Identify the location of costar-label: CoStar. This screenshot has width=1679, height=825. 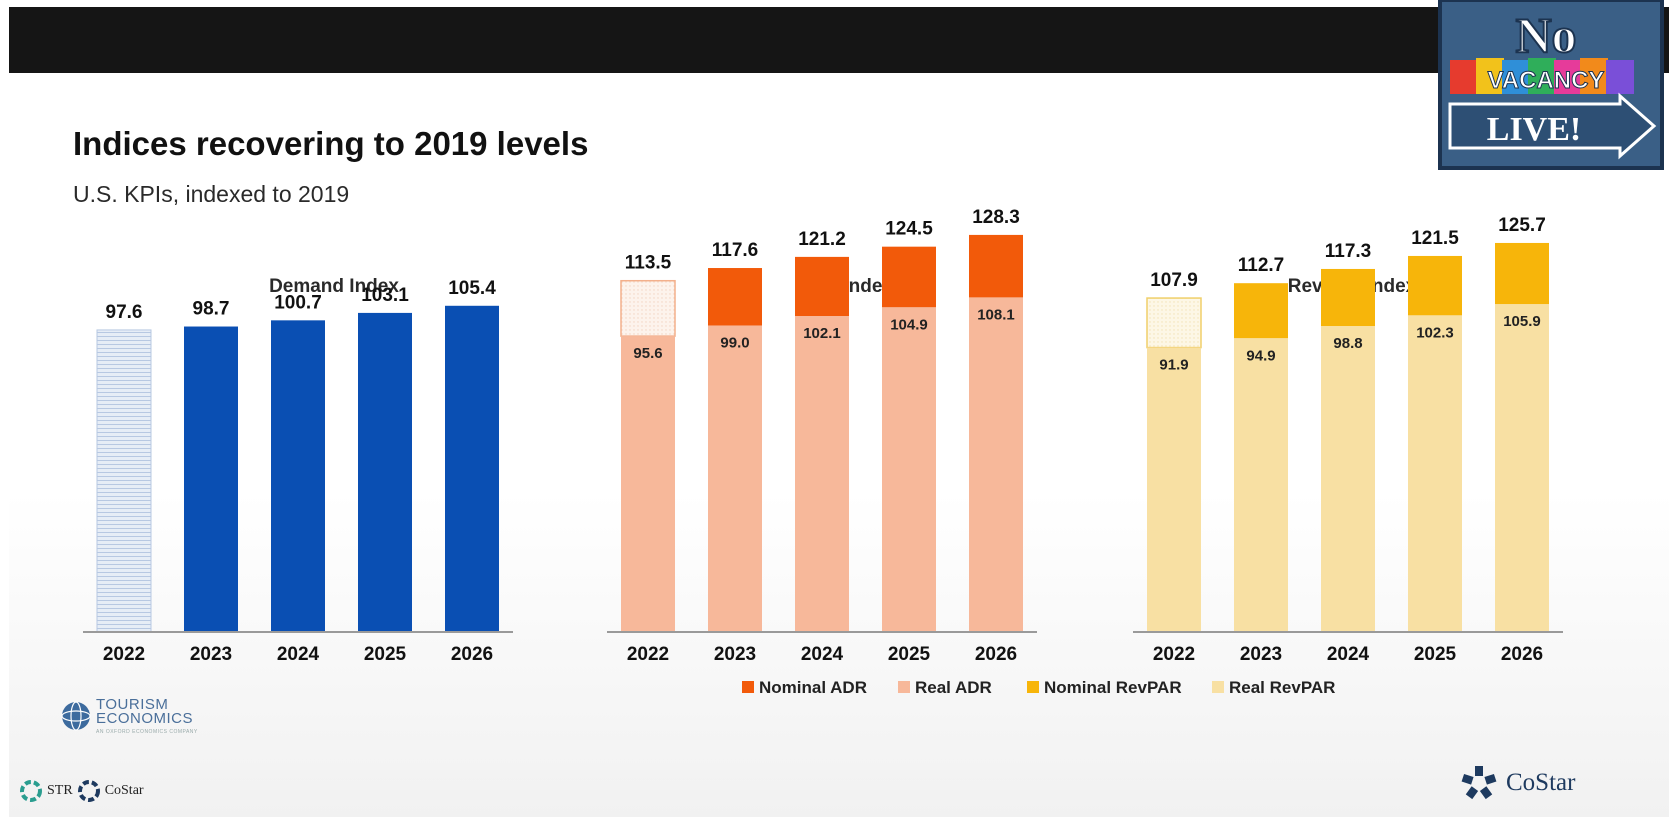
(1541, 782).